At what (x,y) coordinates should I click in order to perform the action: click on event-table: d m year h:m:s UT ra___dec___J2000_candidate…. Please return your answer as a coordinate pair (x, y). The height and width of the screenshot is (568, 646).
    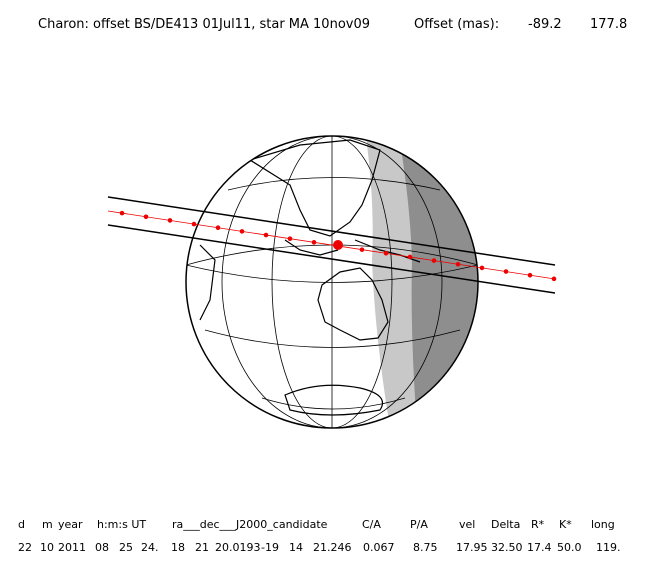
    Looking at the image, I should click on (319, 536).